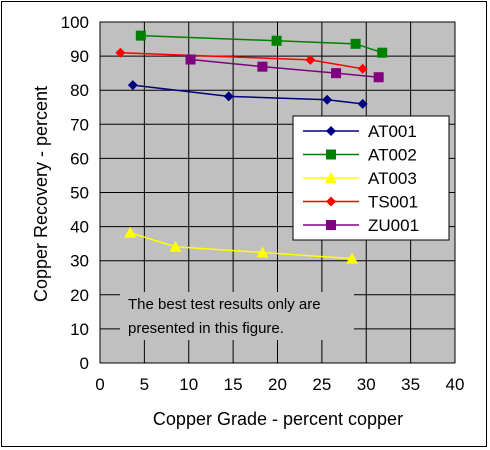 This screenshot has height=450, width=490. What do you see at coordinates (79, 261) in the screenshot?
I see `y-tick-label: 30` at bounding box center [79, 261].